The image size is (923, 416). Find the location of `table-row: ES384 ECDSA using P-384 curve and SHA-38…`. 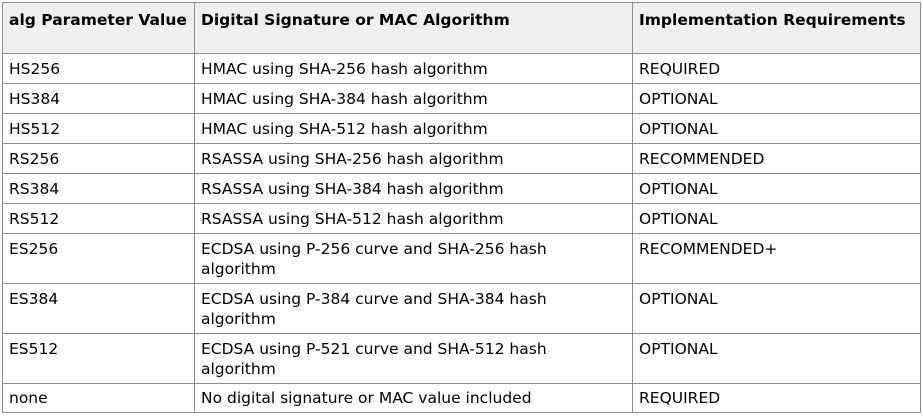

table-row: ES384 ECDSA using P-384 curve and SHA-38… is located at coordinates (461, 308).